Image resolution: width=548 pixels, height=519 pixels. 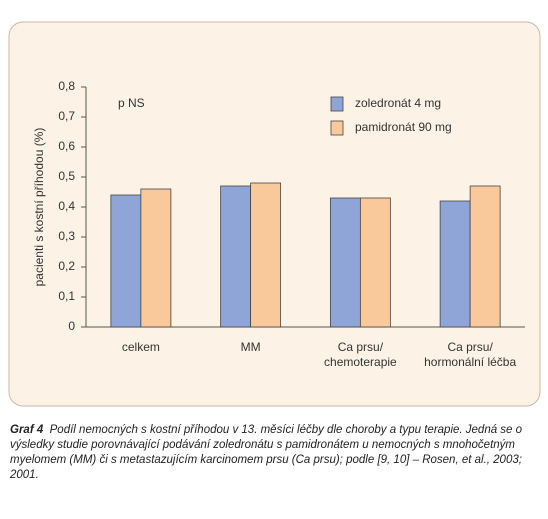 What do you see at coordinates (66, 206) in the screenshot?
I see `y-tick-label: 0,4` at bounding box center [66, 206].